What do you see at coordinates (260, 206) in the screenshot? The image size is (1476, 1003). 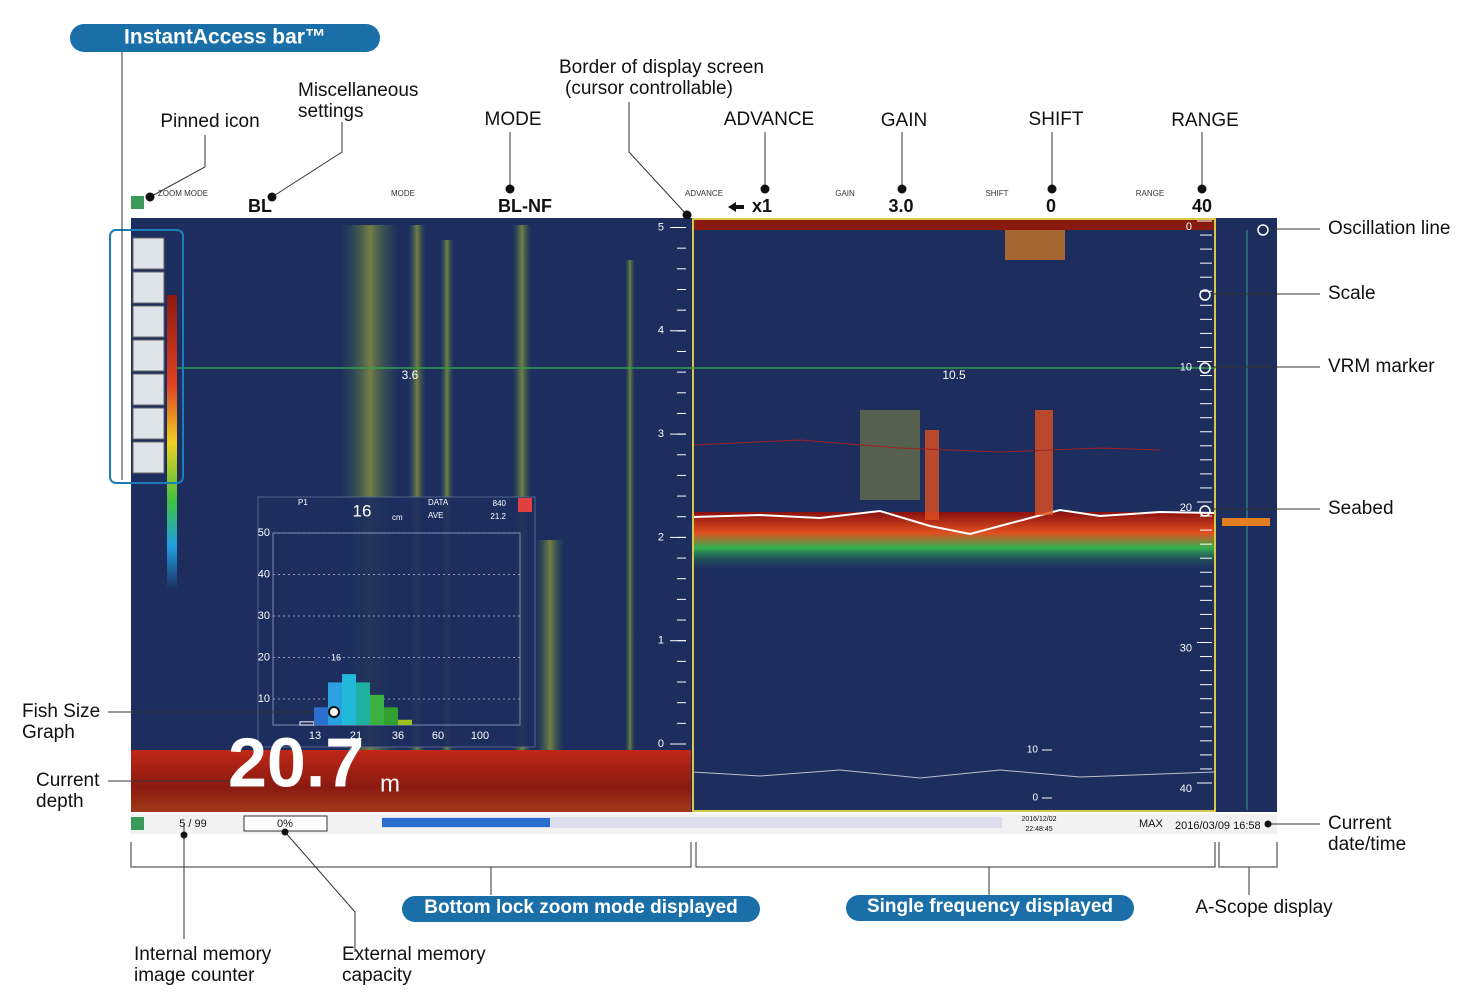 I see `header-value: BL` at bounding box center [260, 206].